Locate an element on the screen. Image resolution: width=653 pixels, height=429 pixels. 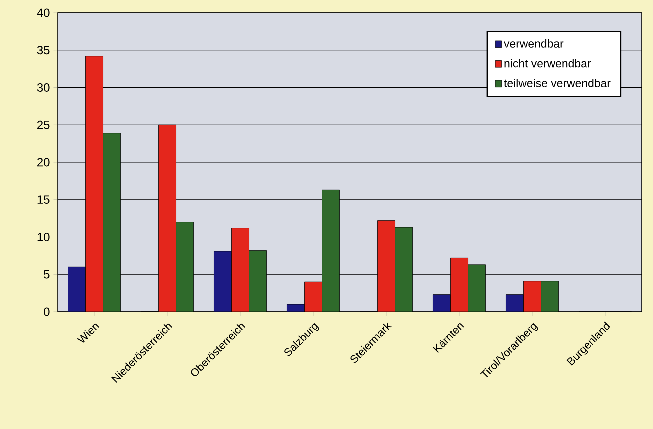
y-tick-label: 5 is located at coordinates (47, 274).